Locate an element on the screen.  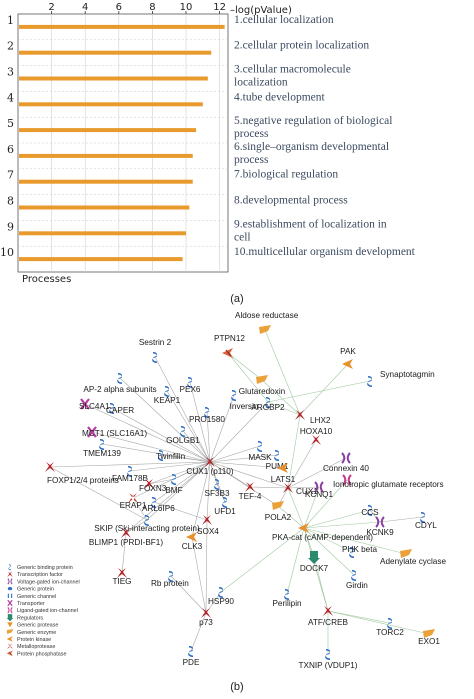
network-node: Sestrin 2 is located at coordinates (155, 350).